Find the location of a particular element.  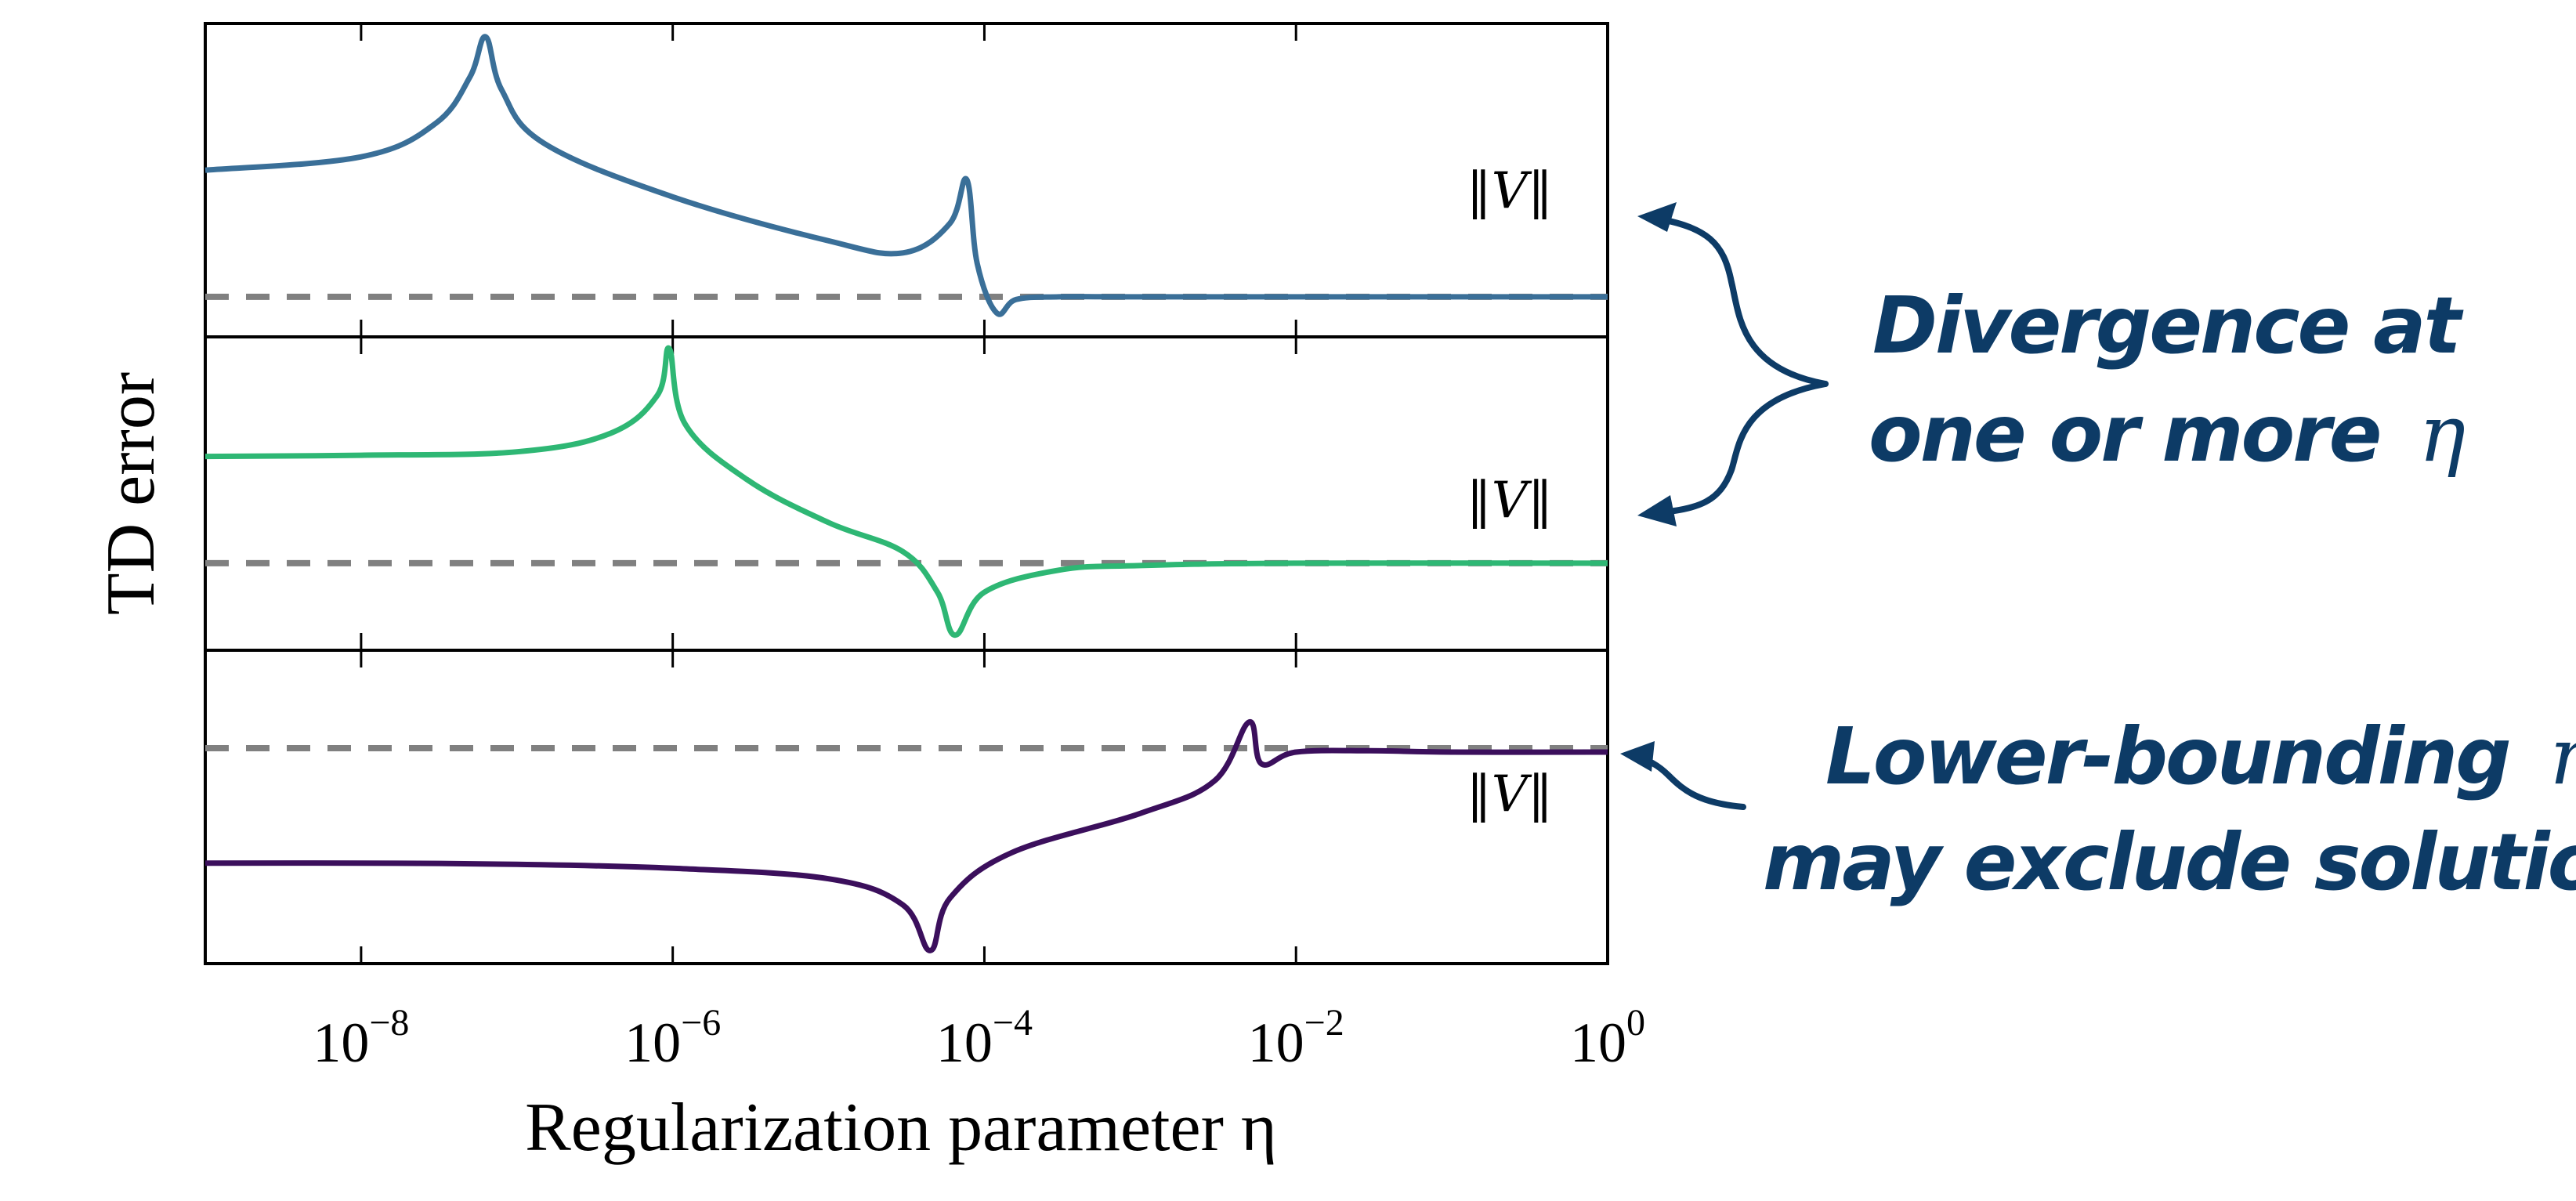

panel-1-norm-label: ‖V‖ is located at coordinates (1510, 191).